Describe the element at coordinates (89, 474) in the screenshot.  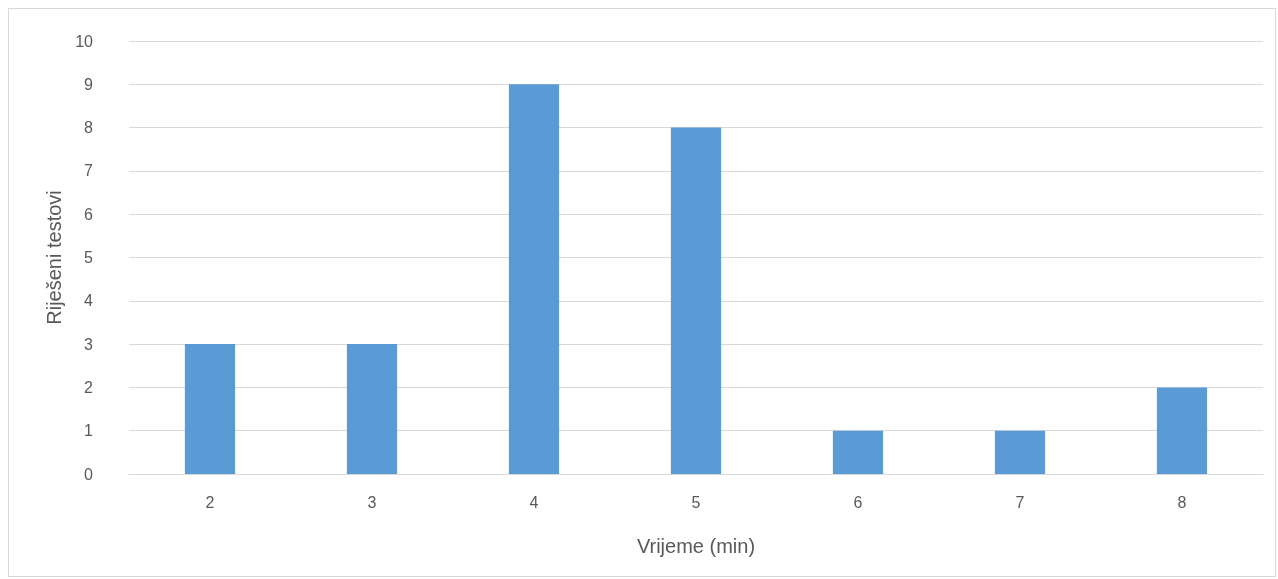
I see `y-tick-label: 0` at that location.